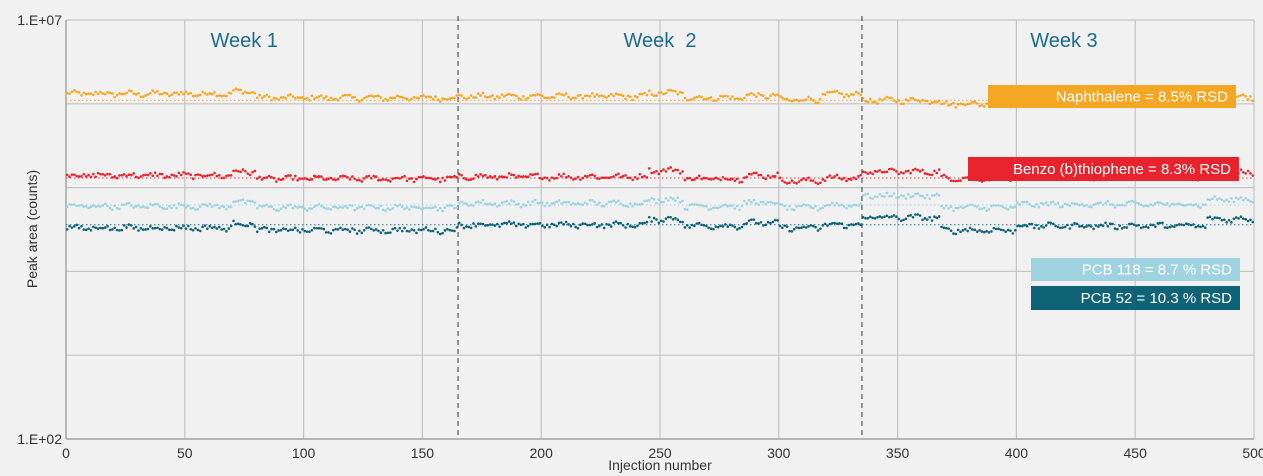  Describe the element at coordinates (1017, 453) in the screenshot. I see `x-tick-label: 400` at that location.